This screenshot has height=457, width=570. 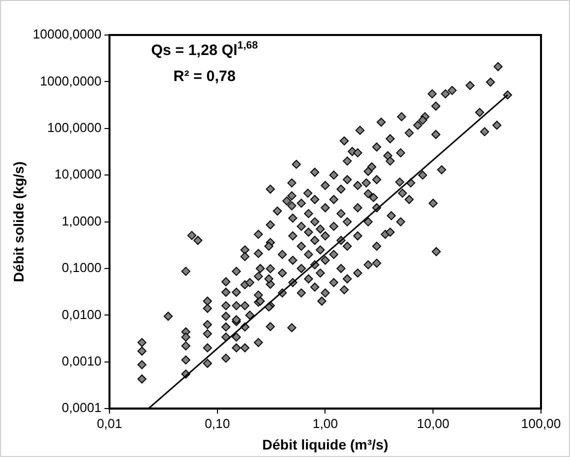 I want to click on y-tick-label: 0,1000, so click(x=82, y=268).